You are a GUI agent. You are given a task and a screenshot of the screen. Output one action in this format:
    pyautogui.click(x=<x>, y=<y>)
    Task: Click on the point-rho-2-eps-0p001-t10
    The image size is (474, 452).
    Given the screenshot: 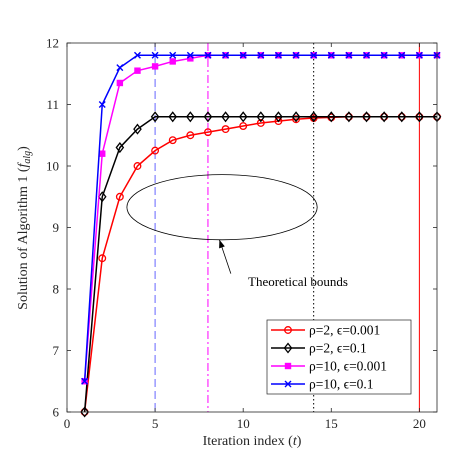 What is the action you would take?
    pyautogui.click(x=243, y=126)
    